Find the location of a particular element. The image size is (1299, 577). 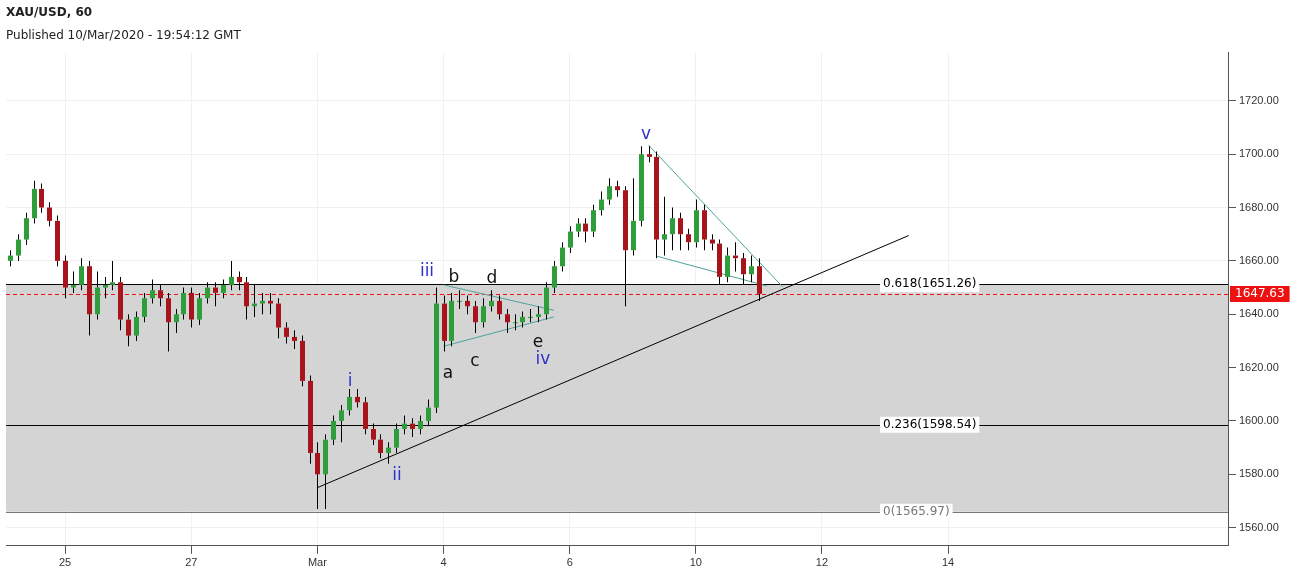

y-tick-label: 1580.00 is located at coordinates (1259, 473).